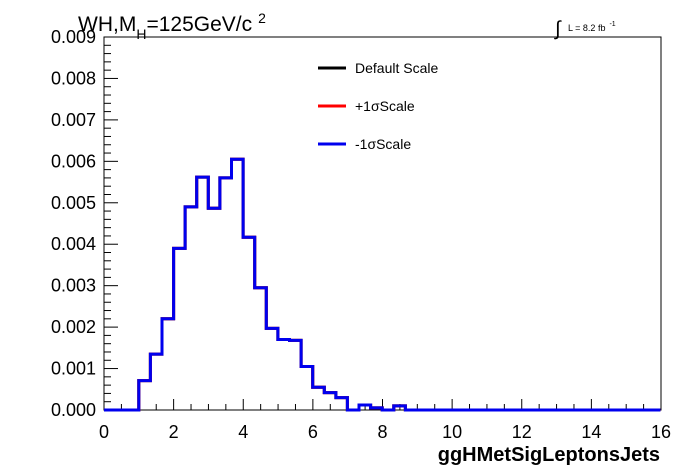  I want to click on lumi-superscript: -1, so click(612, 24).